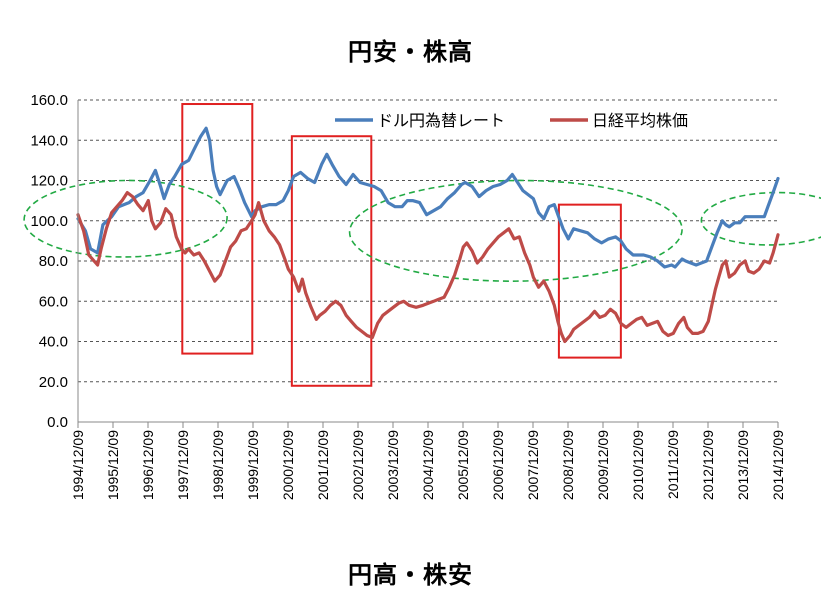 This screenshot has height=601, width=821. I want to click on y-tick-label: 140.0, so click(49, 140).